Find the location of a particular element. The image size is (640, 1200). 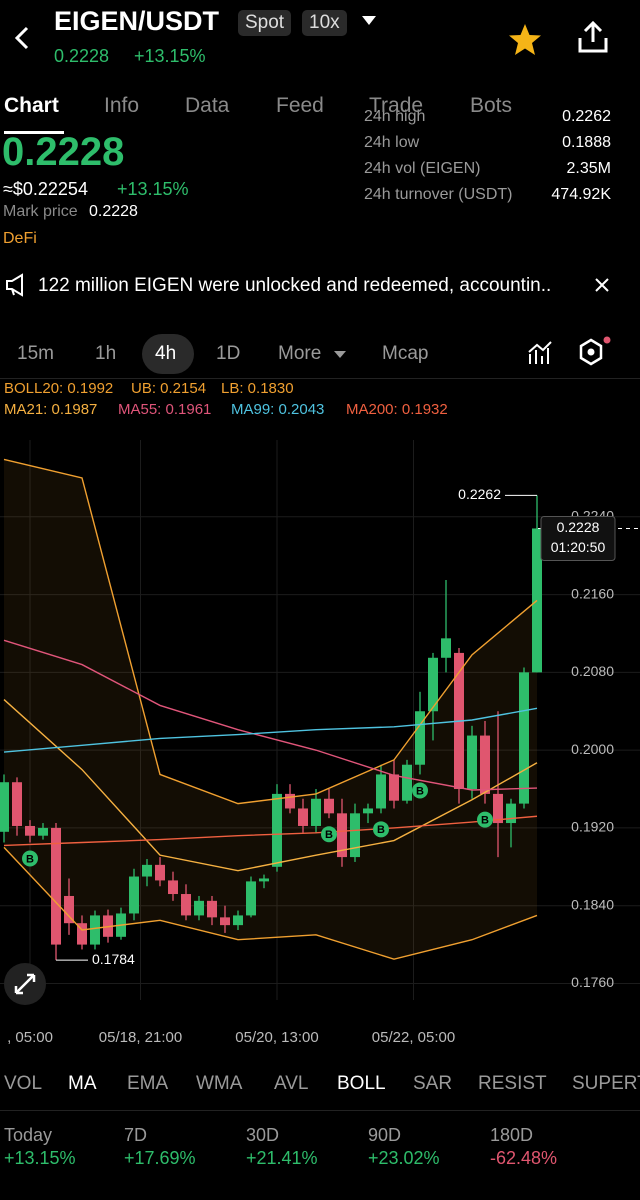

countdown: 01:20:50 is located at coordinates (578, 547).